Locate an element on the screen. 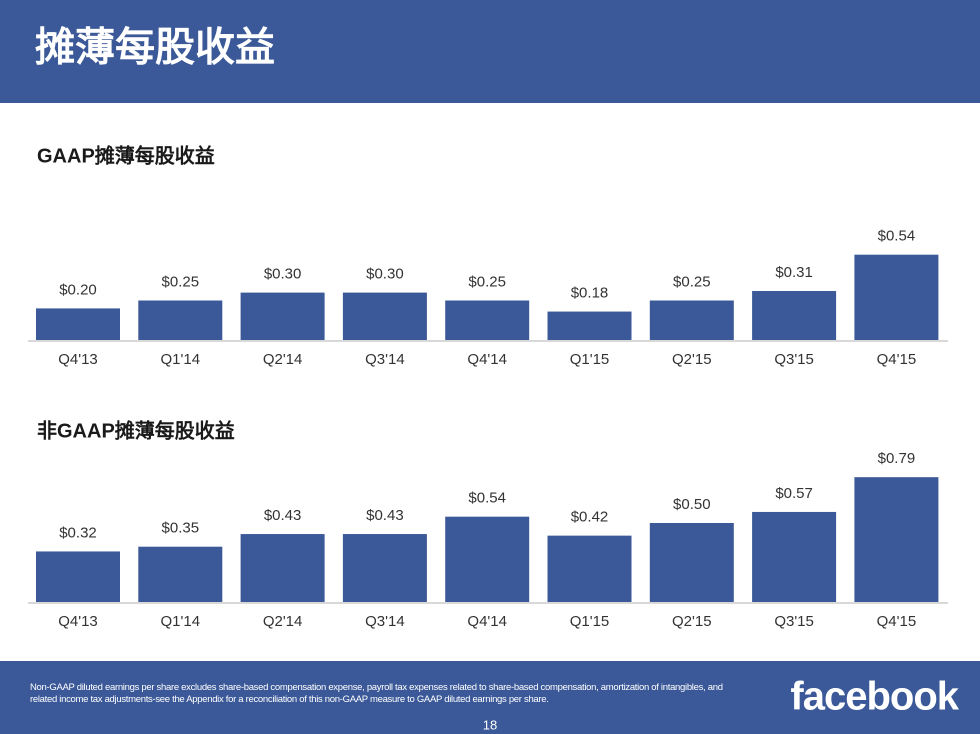 The width and height of the screenshot is (980, 734). value-label: $0.20 is located at coordinates (78, 289).